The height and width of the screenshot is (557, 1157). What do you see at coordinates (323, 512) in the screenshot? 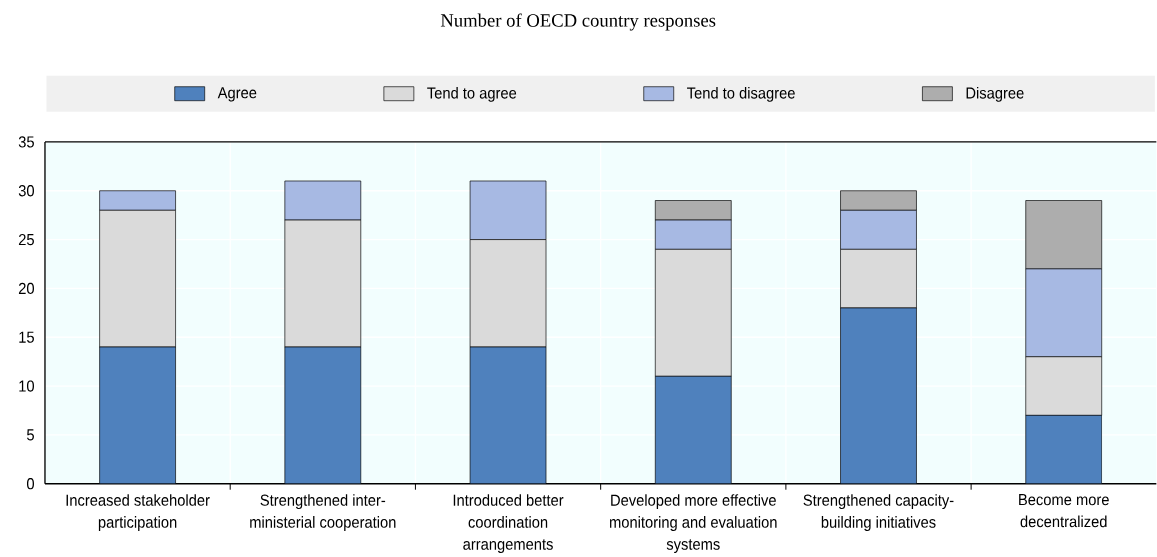
I see `x-tick-label: Strengthened inter-ministerial cooperation` at bounding box center [323, 512].